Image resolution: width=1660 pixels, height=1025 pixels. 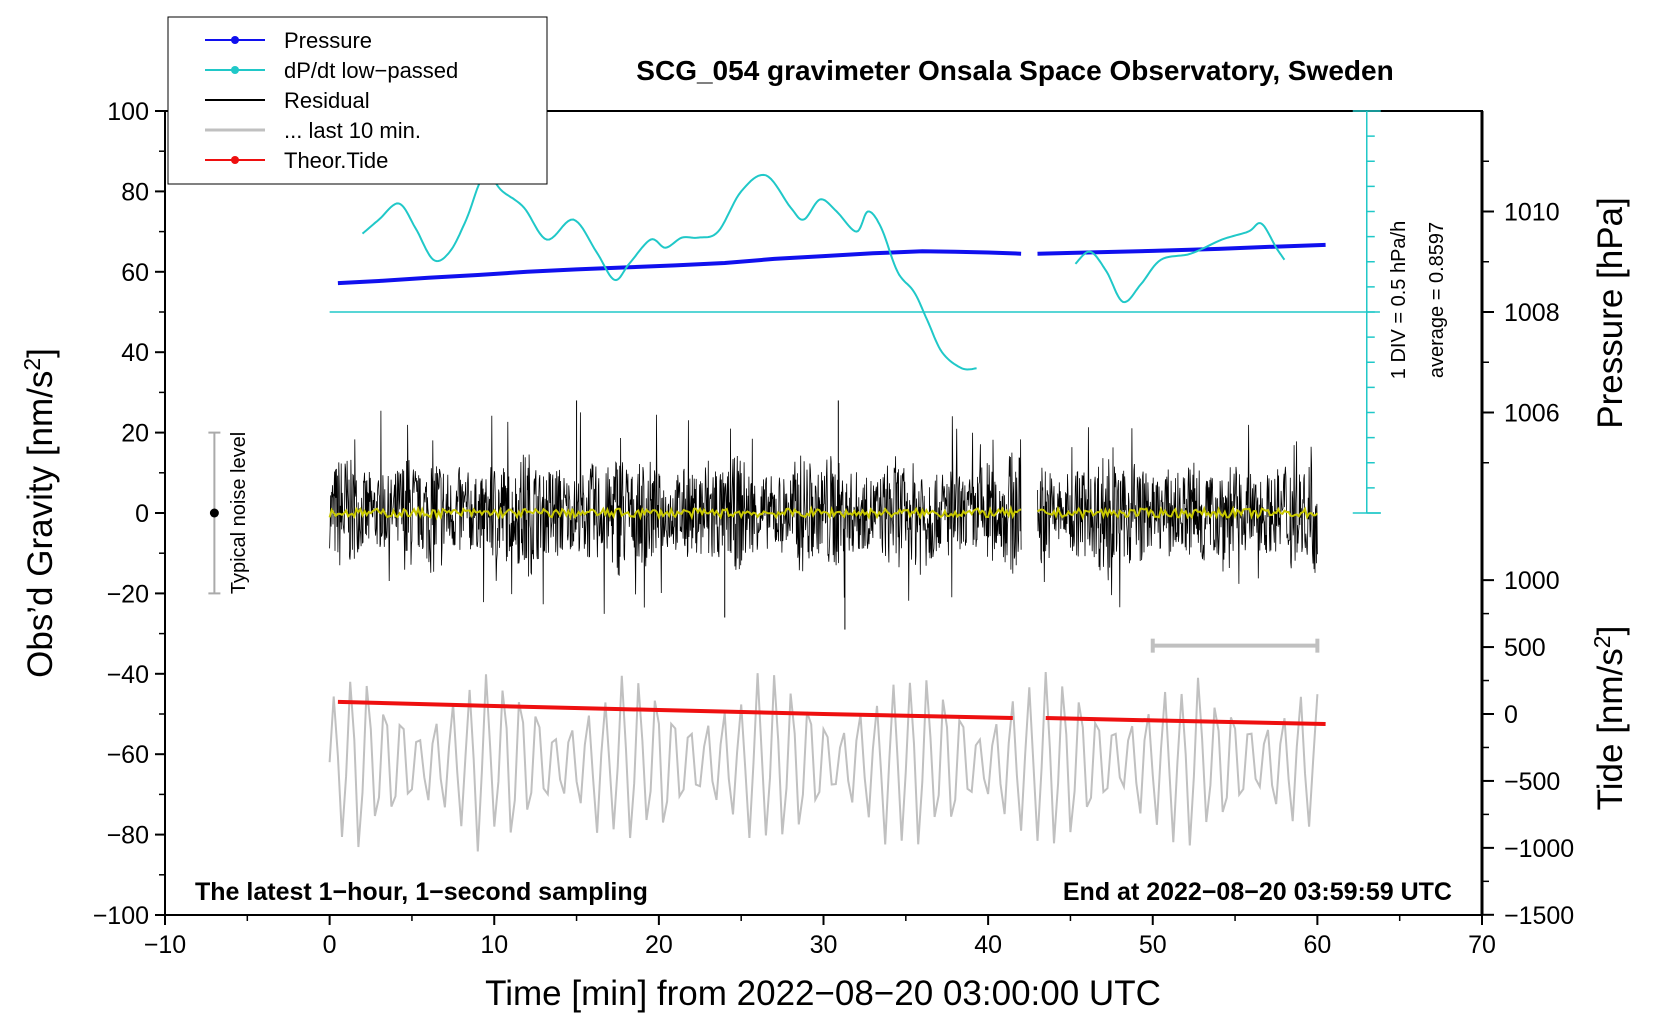 What do you see at coordinates (1532, 782) in the screenshot?
I see `tide-tick-label: −500` at bounding box center [1532, 782].